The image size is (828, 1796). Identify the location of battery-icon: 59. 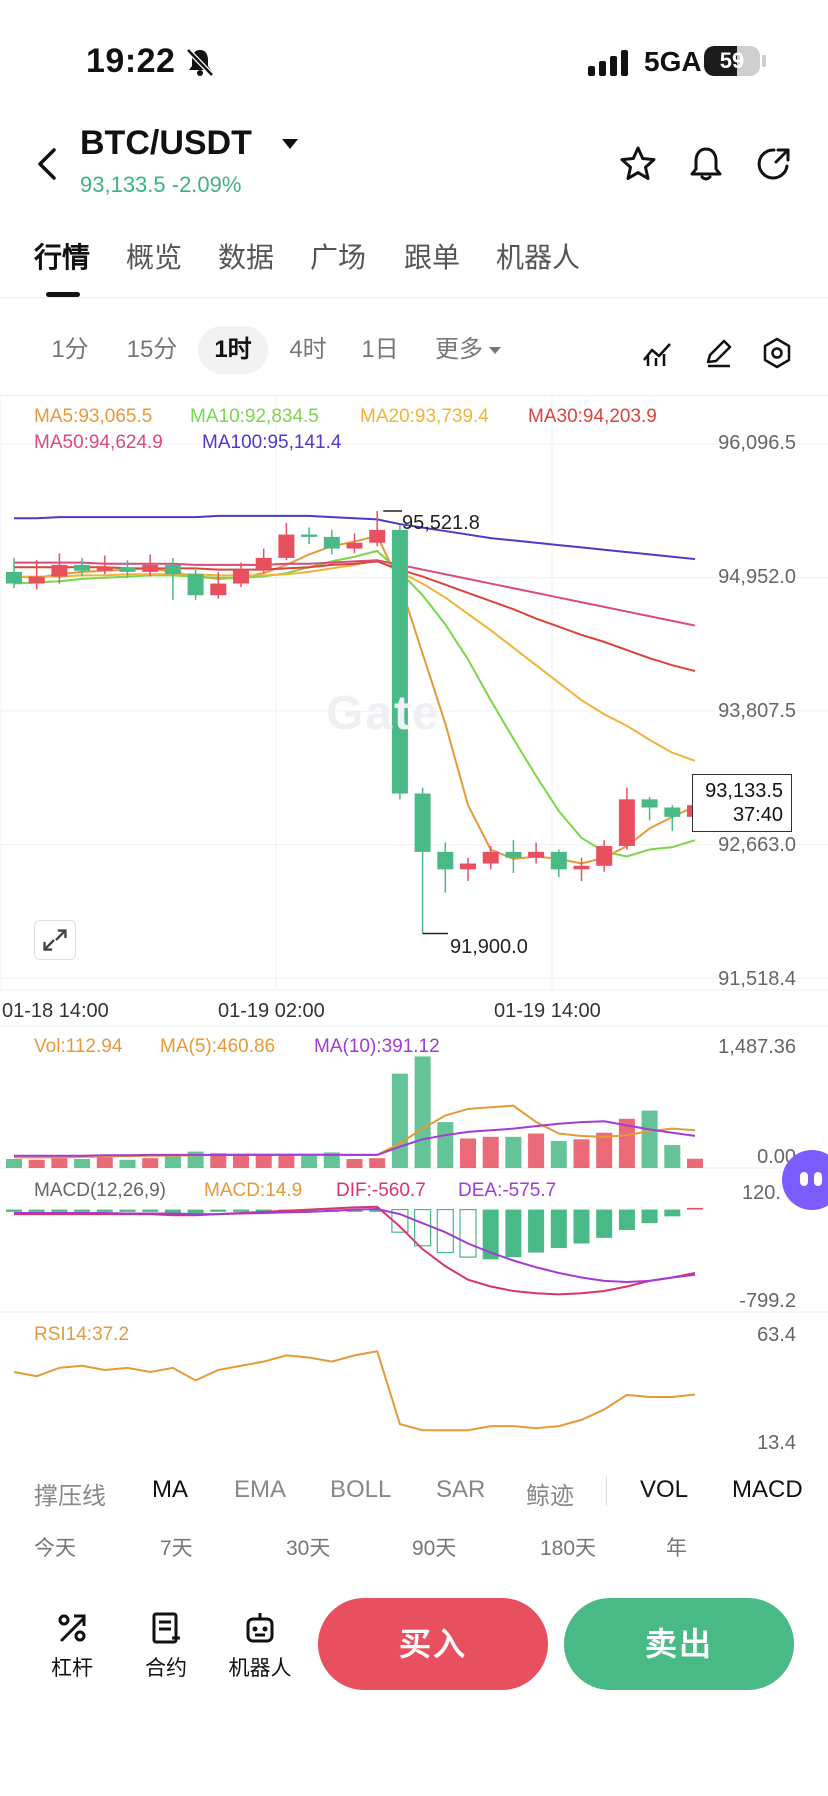
(732, 61).